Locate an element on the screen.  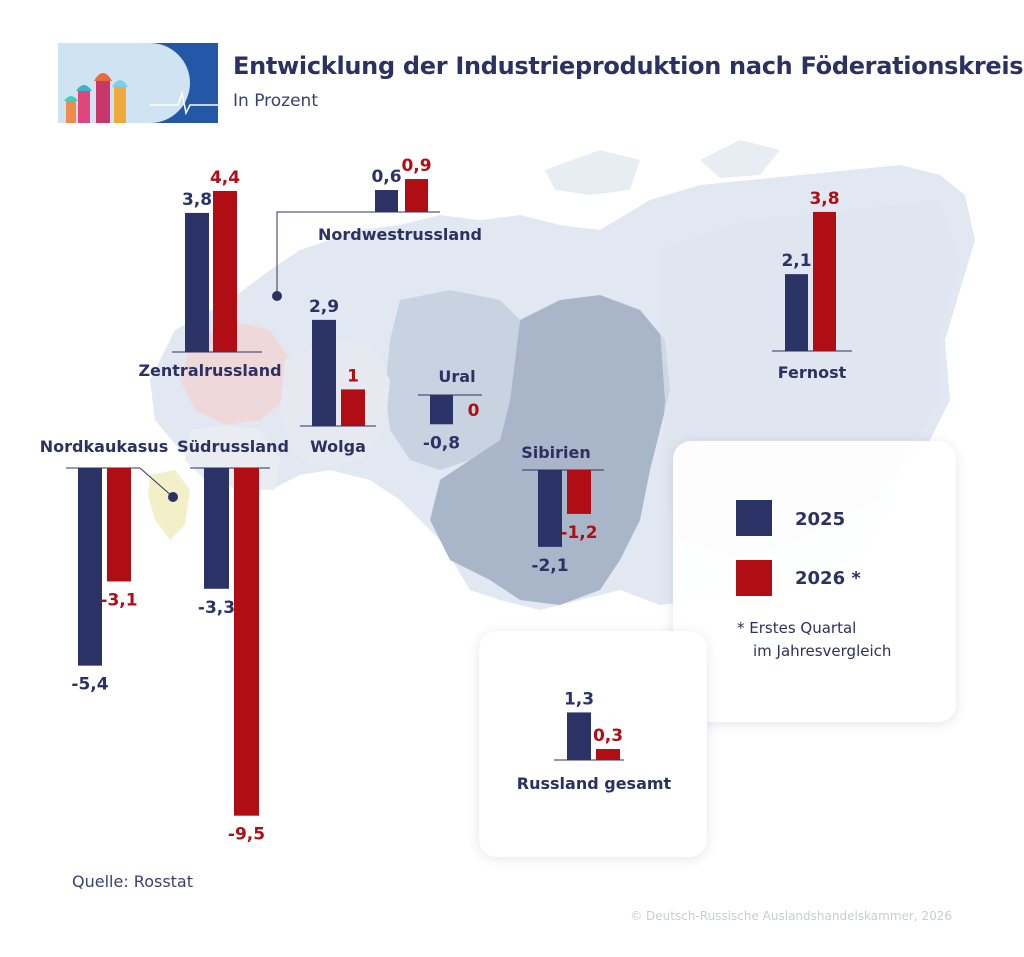
nordkaukasus-callout-line is located at coordinates (156, 482).